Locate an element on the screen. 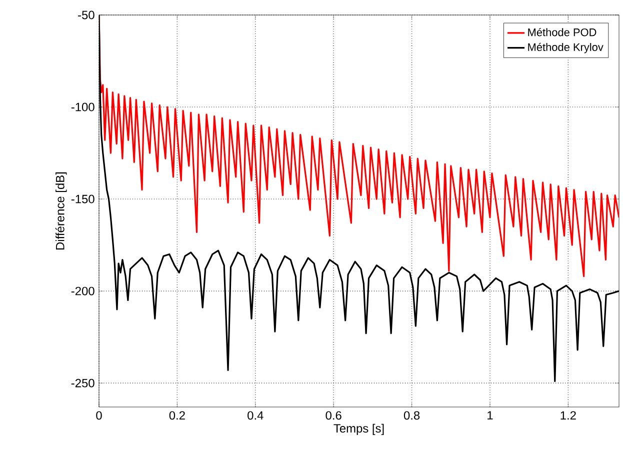 Image resolution: width=623 pixels, height=468 pixels. y-tick-label: -150 is located at coordinates (82, 199).